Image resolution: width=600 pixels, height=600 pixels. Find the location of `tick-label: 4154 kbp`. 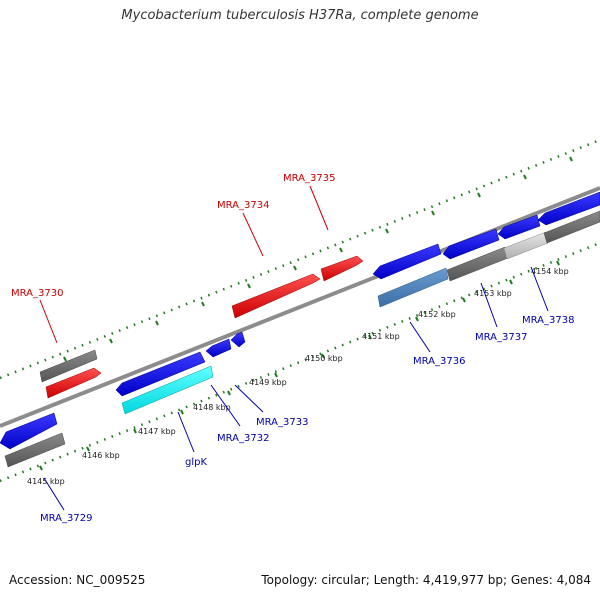

tick-label: 4154 kbp is located at coordinates (550, 271).